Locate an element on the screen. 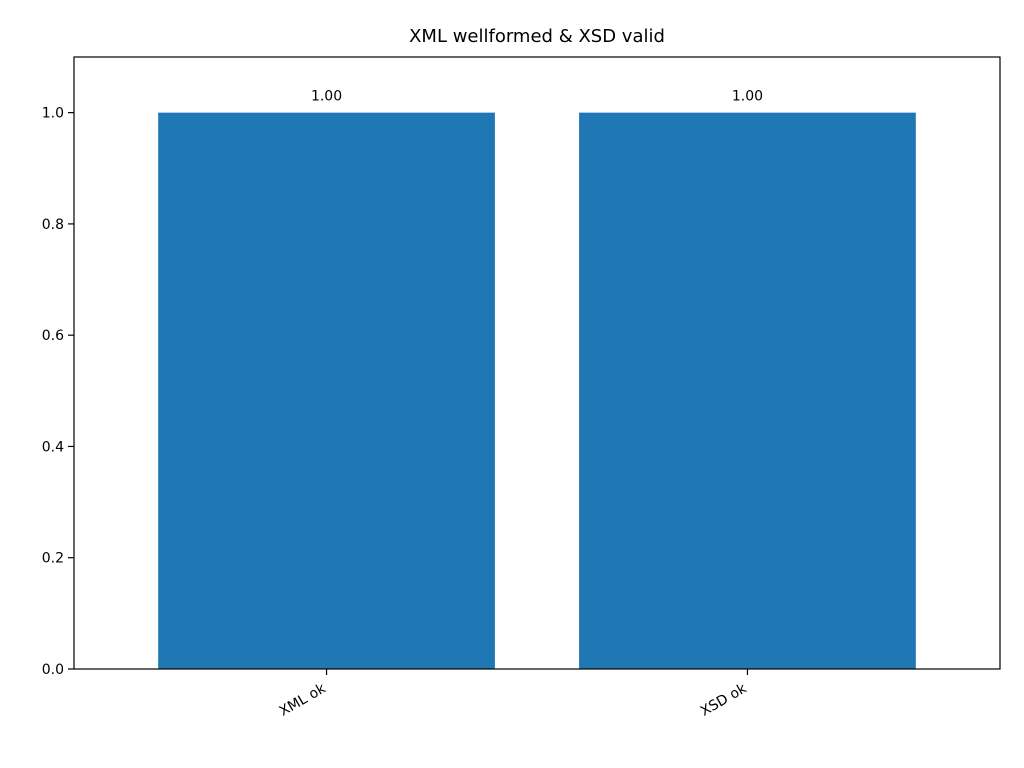 The height and width of the screenshot is (768, 1024). y-tick-label: 1.0 is located at coordinates (53, 114).